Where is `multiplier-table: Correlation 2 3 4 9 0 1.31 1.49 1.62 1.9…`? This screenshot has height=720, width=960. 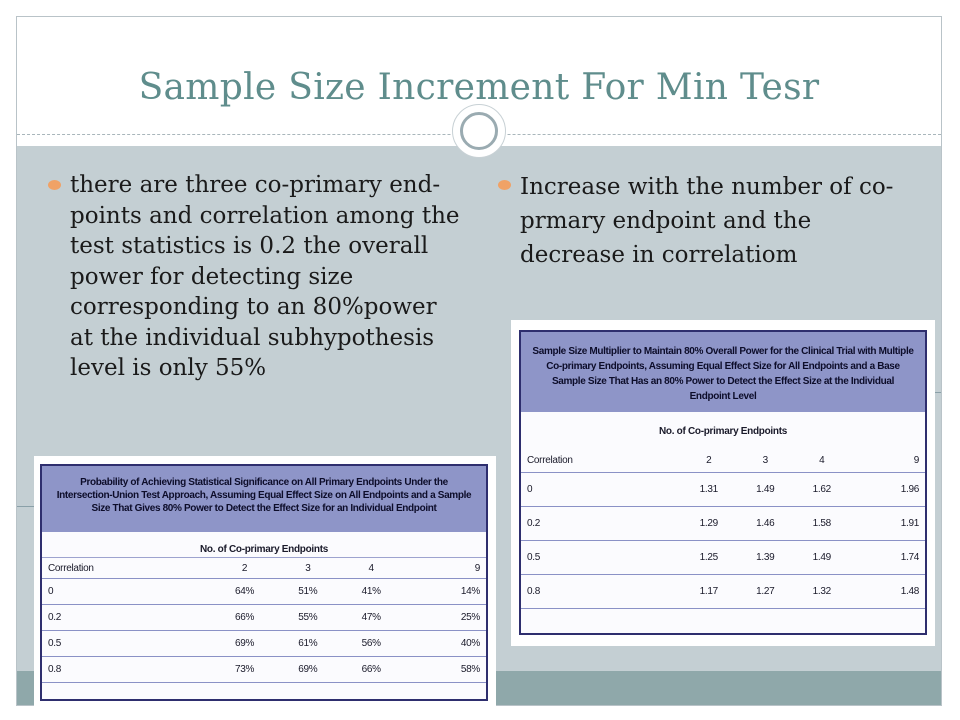 multiplier-table: Correlation 2 3 4 9 0 1.31 1.49 1.62 1.9… is located at coordinates (723, 528).